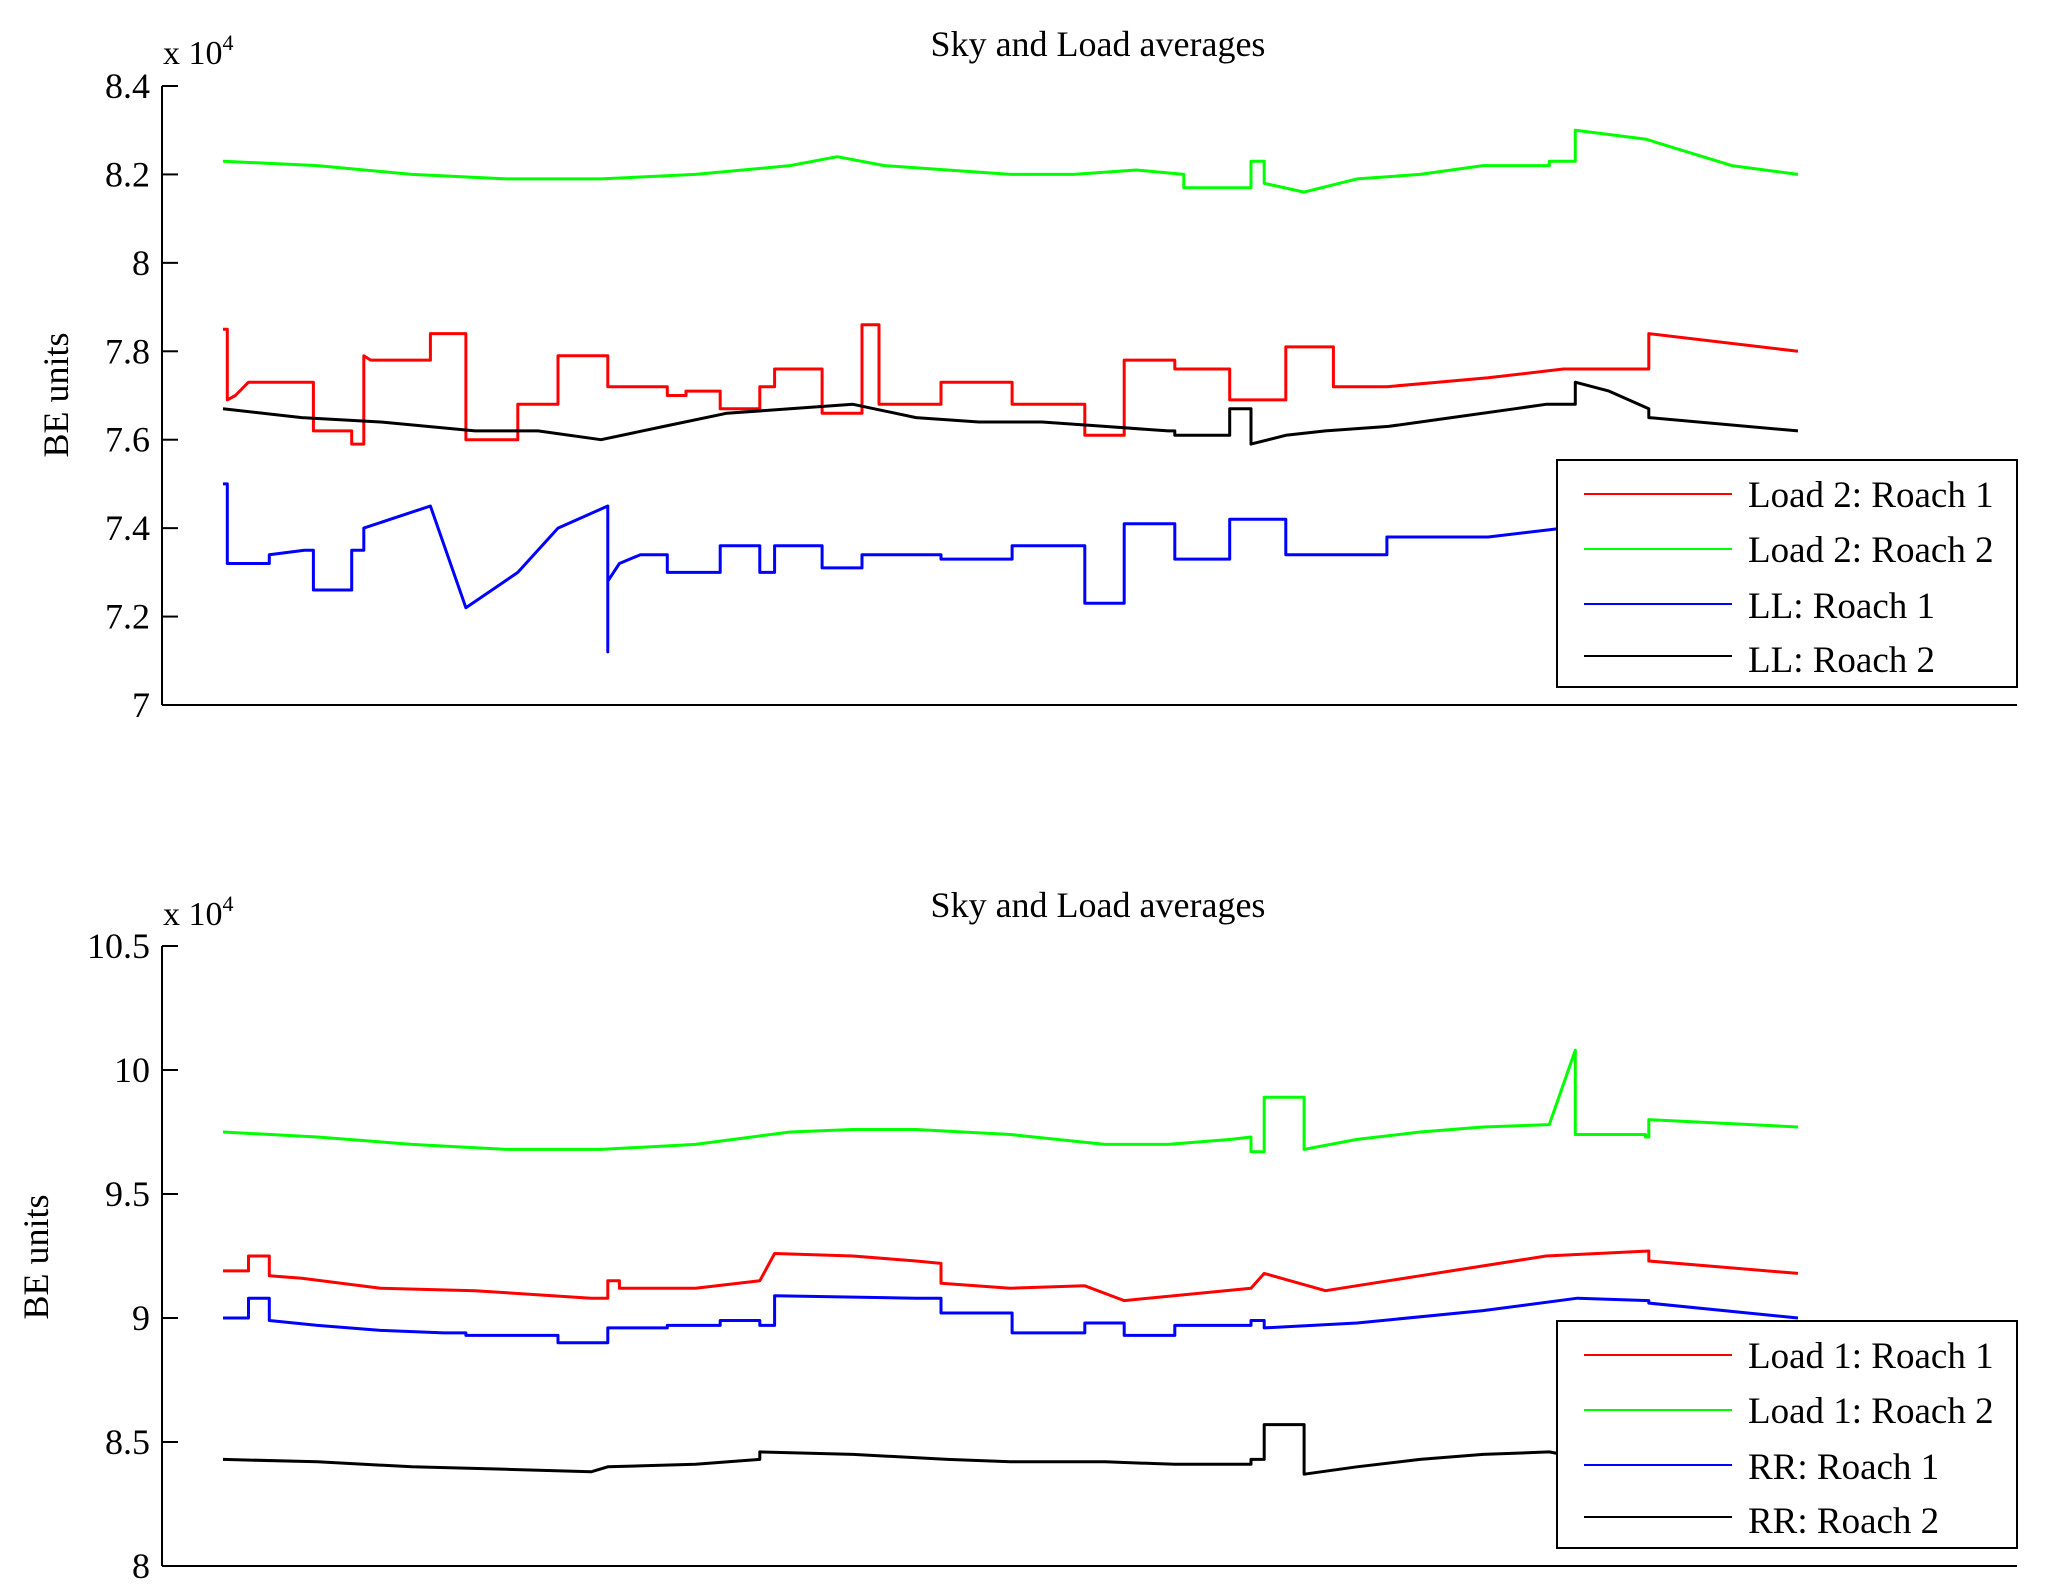 This screenshot has width=2050, height=1592. What do you see at coordinates (127, 351) in the screenshot?
I see `y-tick-label: 7.8` at bounding box center [127, 351].